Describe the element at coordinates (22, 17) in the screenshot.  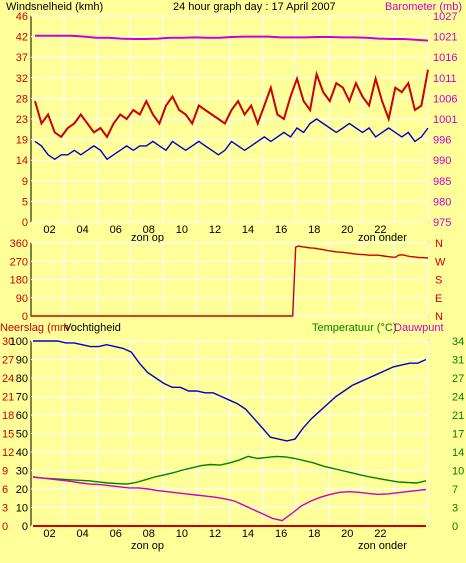
I see `y-tick-left: 46` at that location.